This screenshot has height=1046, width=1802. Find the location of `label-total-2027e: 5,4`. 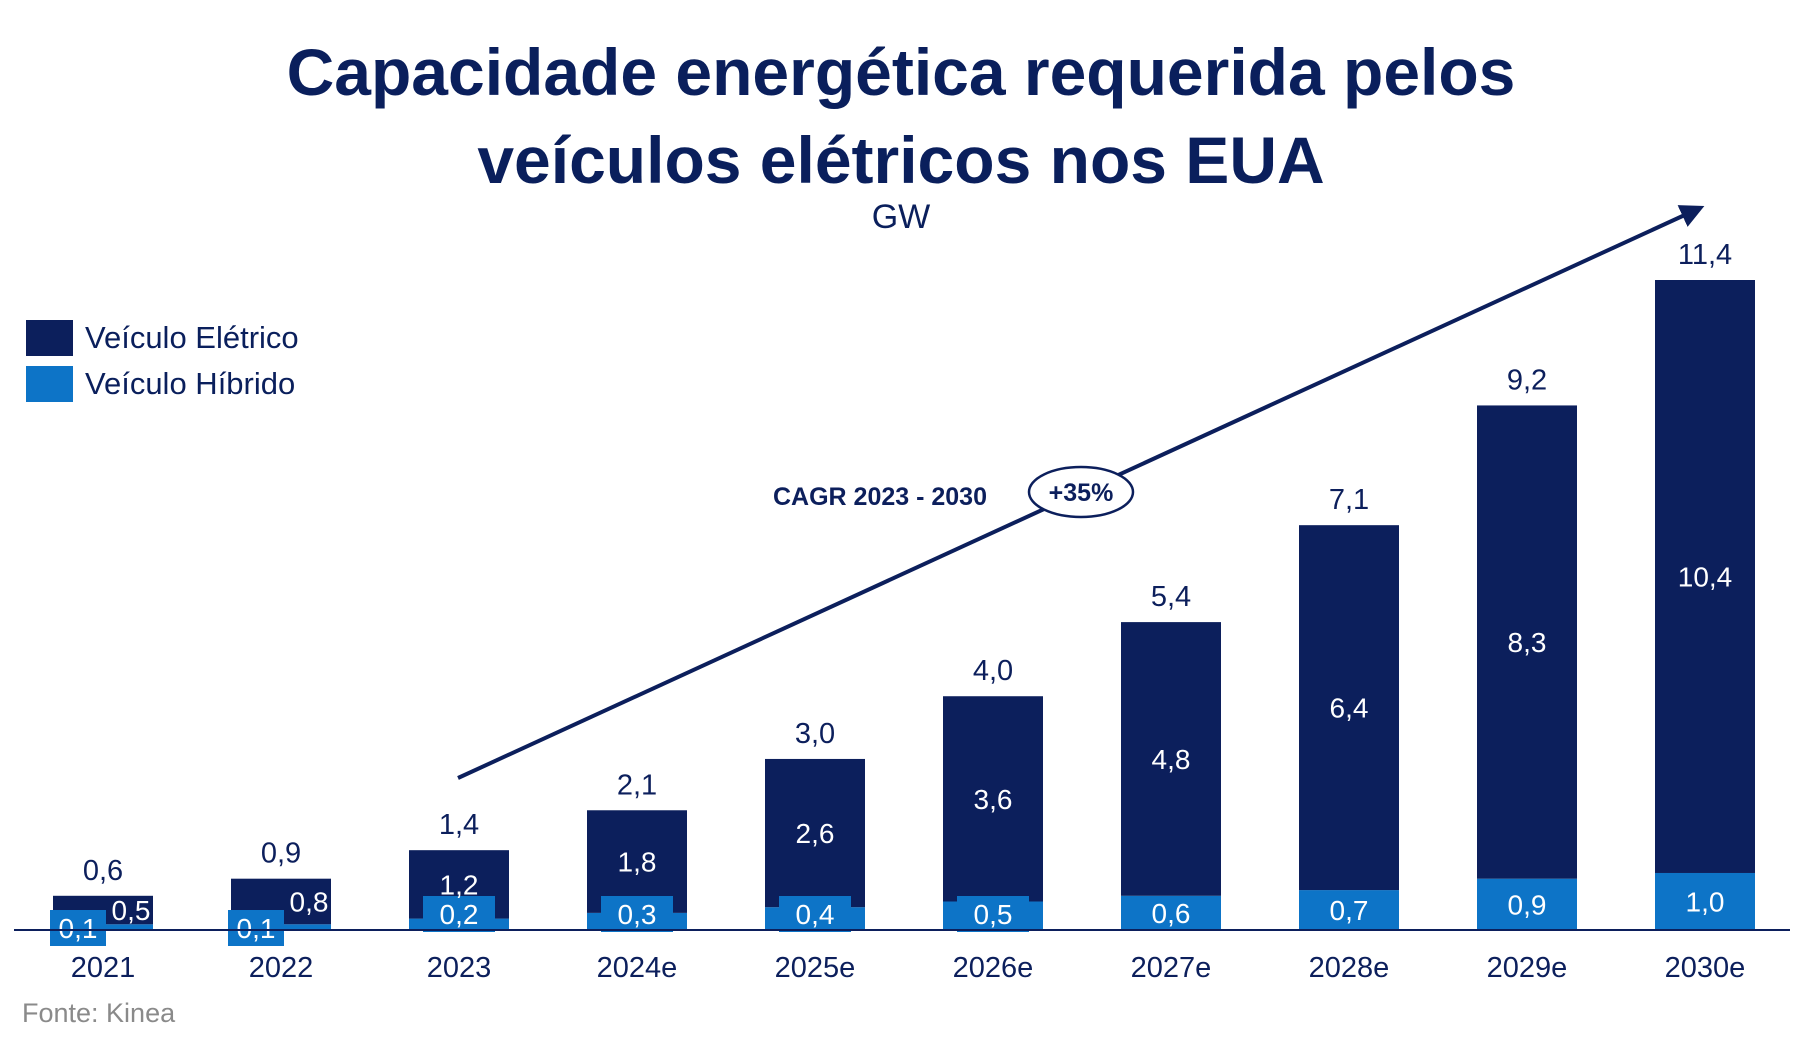

label-total-2027e: 5,4 is located at coordinates (1171, 597).